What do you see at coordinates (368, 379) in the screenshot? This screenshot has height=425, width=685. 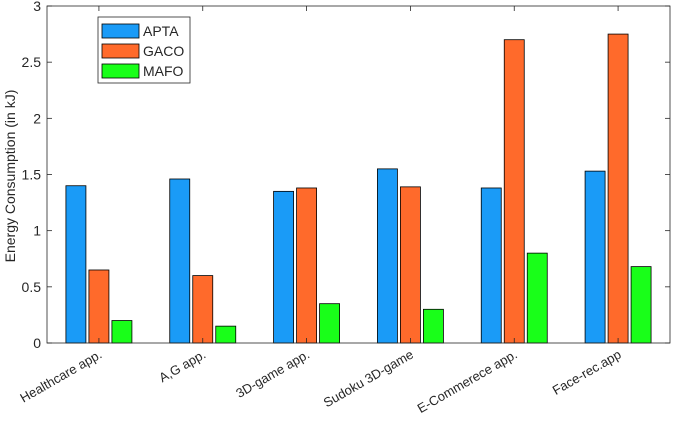 I see `x-tick-label: Sudoku 3D-game` at bounding box center [368, 379].